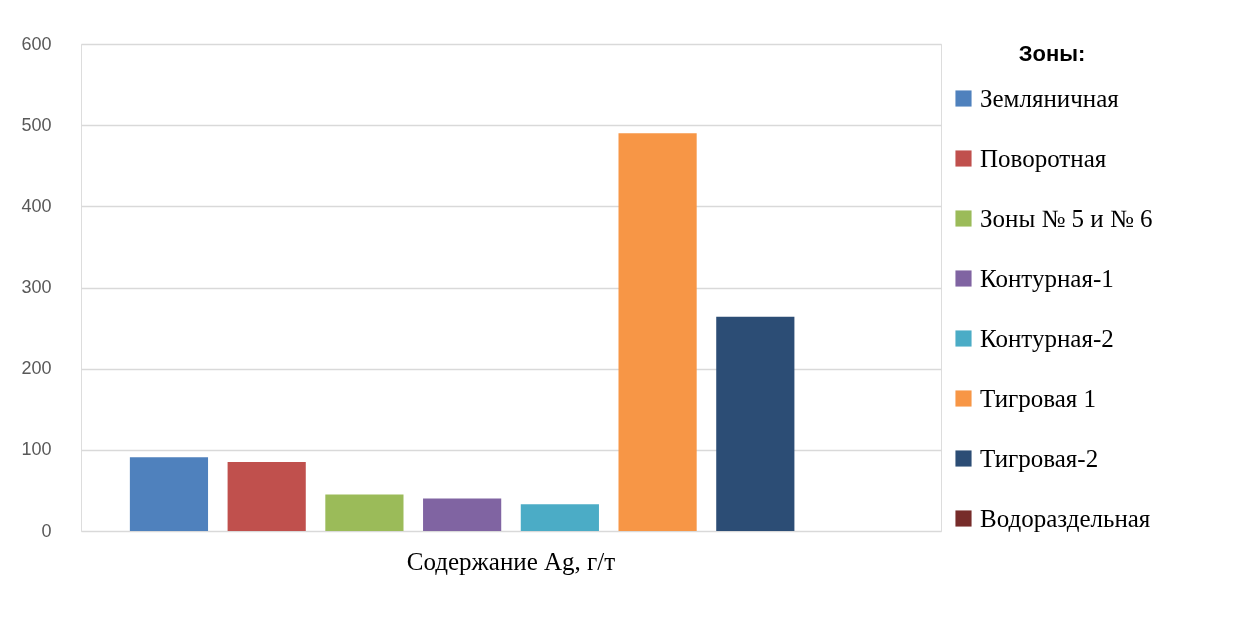 The height and width of the screenshot is (628, 1245). I want to click on legend-label: Поворотная, so click(1043, 158).